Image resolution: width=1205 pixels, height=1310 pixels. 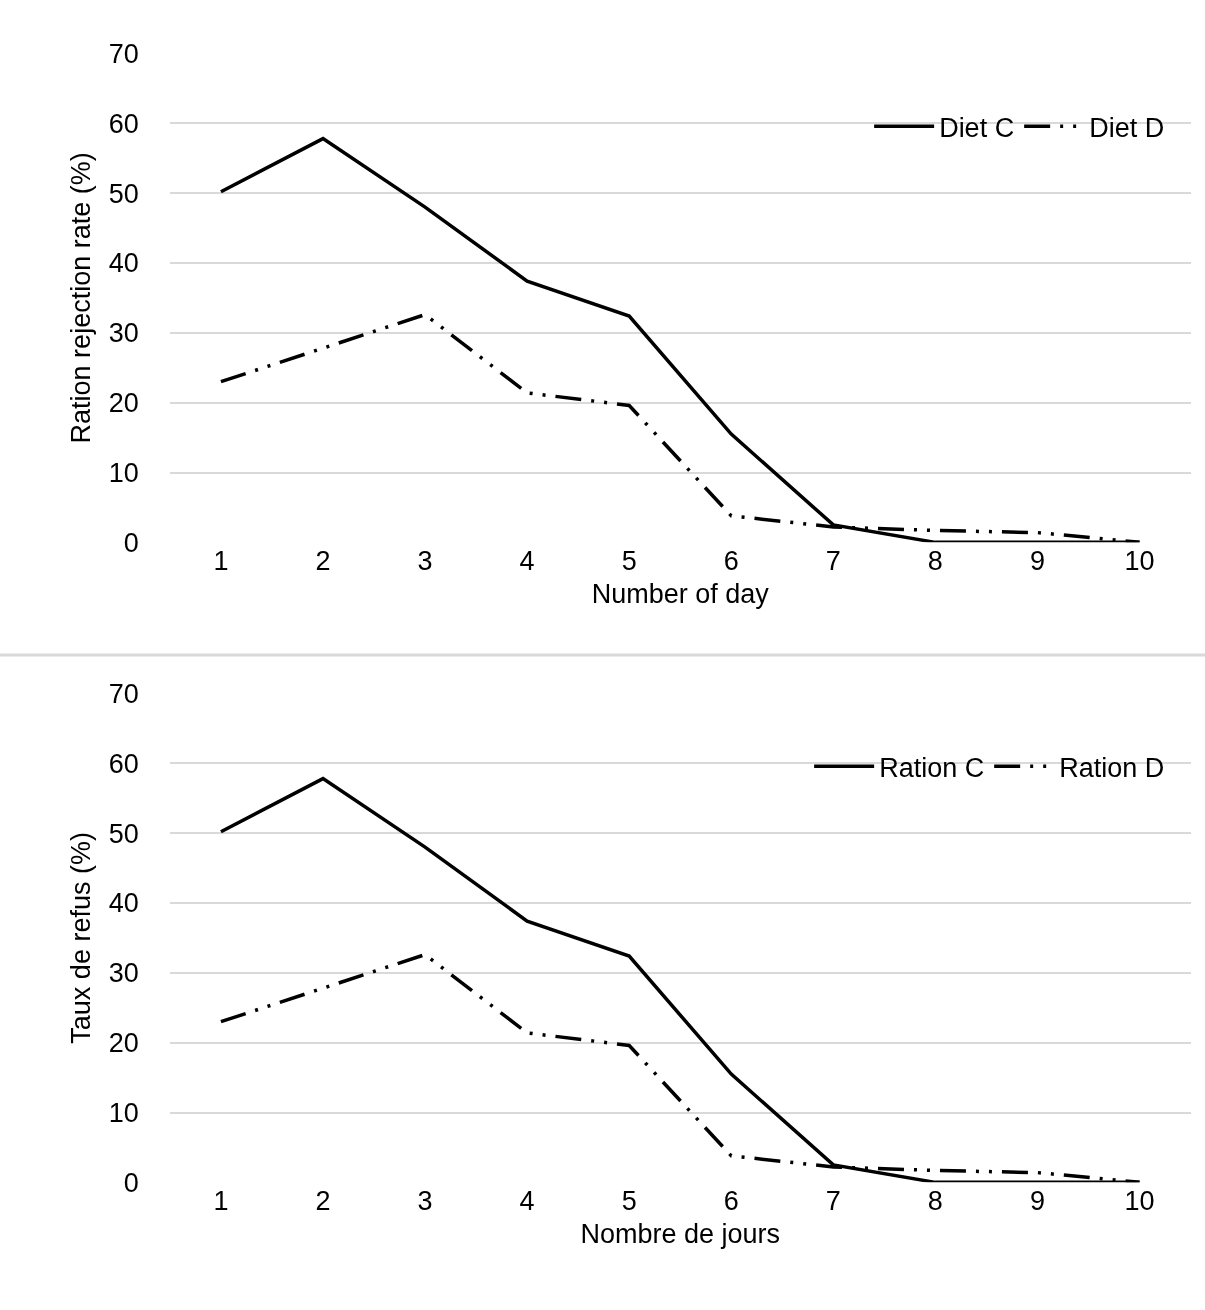 What do you see at coordinates (1112, 767) in the screenshot?
I see `legend-label: Ration D` at bounding box center [1112, 767].